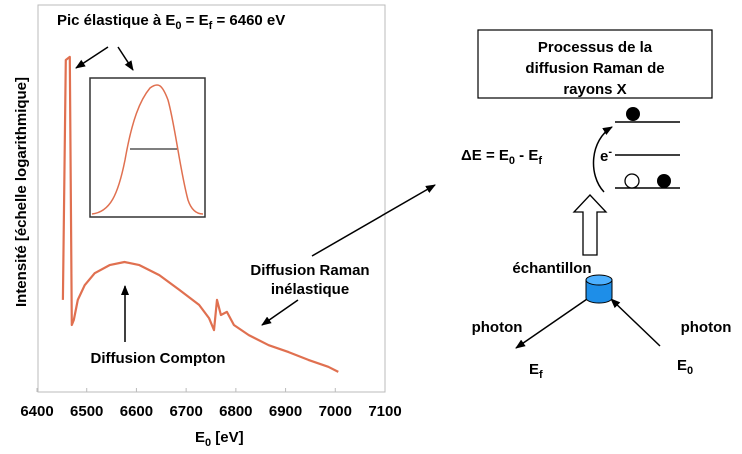 This screenshot has width=742, height=454. I want to click on energy-out: Ef, so click(536, 371).